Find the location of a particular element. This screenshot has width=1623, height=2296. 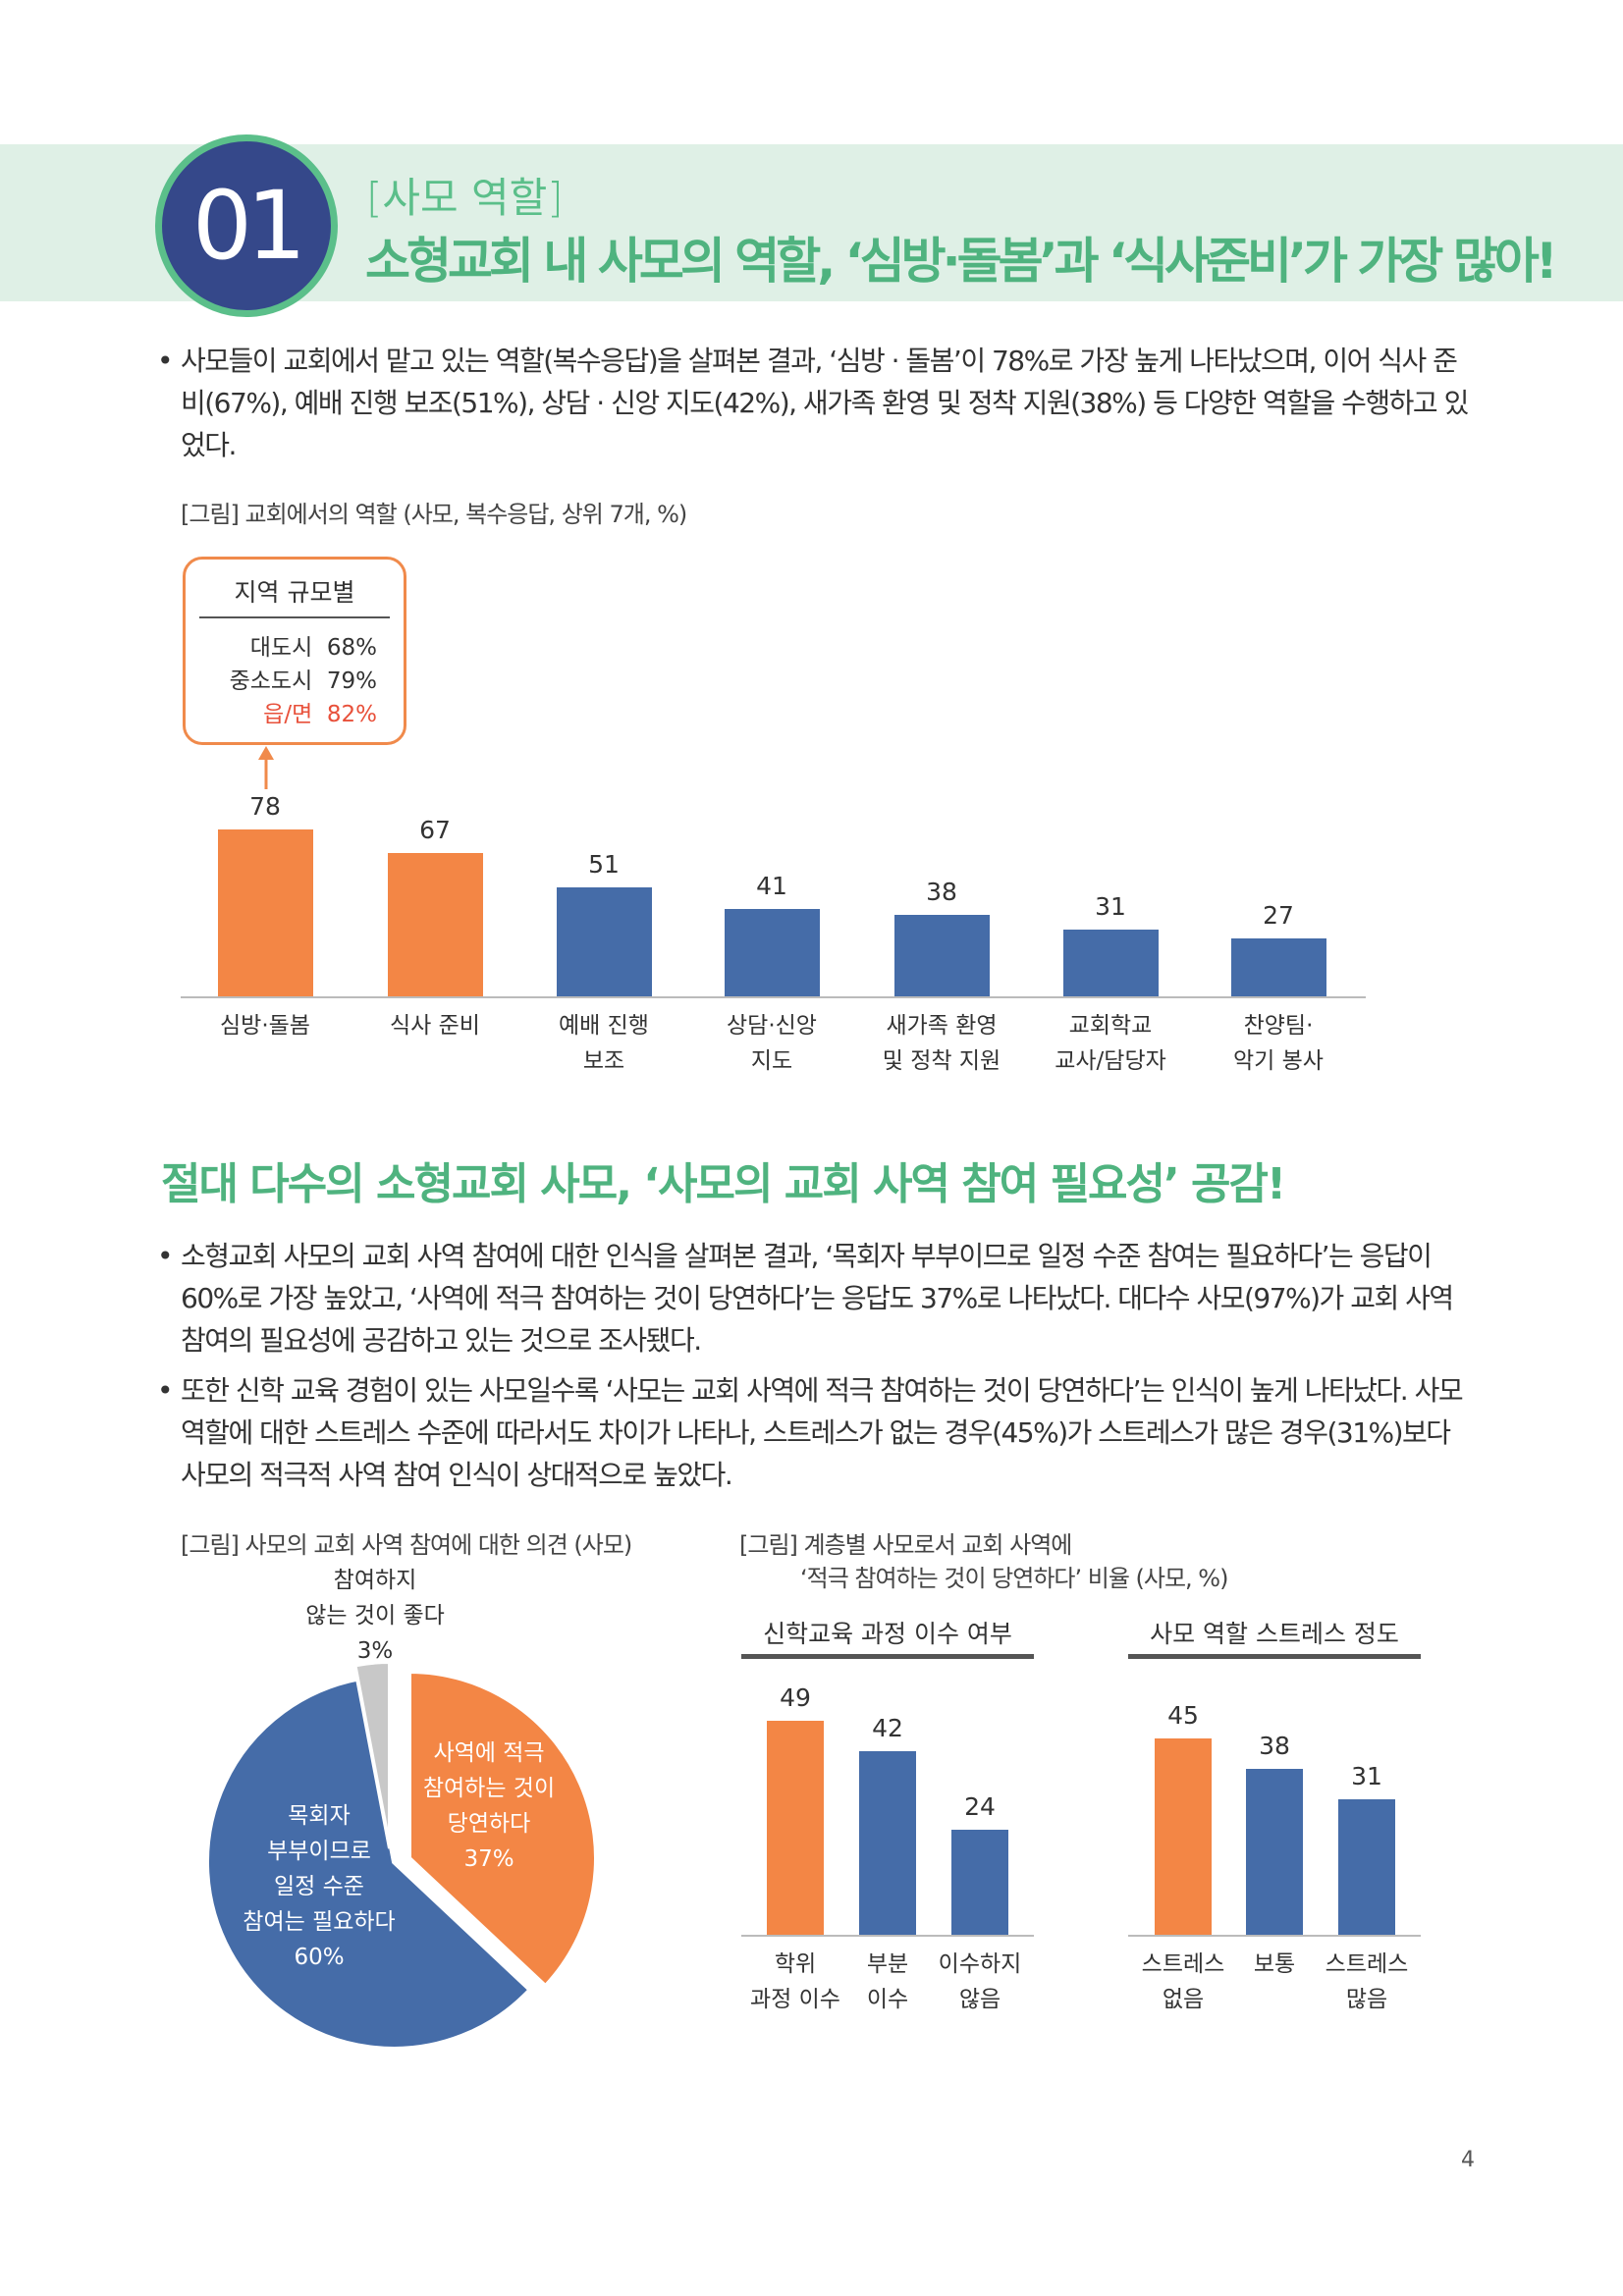

callout-title: 지역 규모별 is located at coordinates (294, 596).